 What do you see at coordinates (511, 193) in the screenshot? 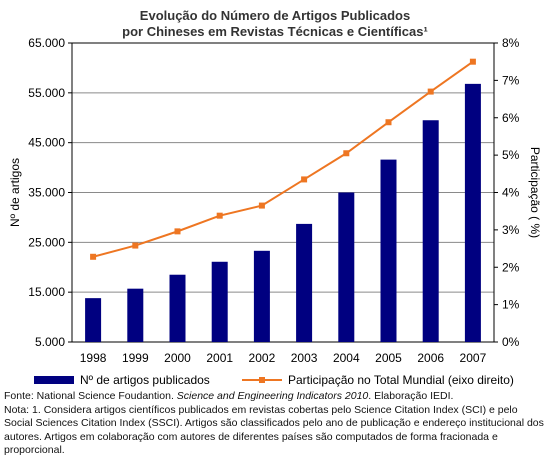
I see `y-right-tick-label: 4%` at bounding box center [511, 193].